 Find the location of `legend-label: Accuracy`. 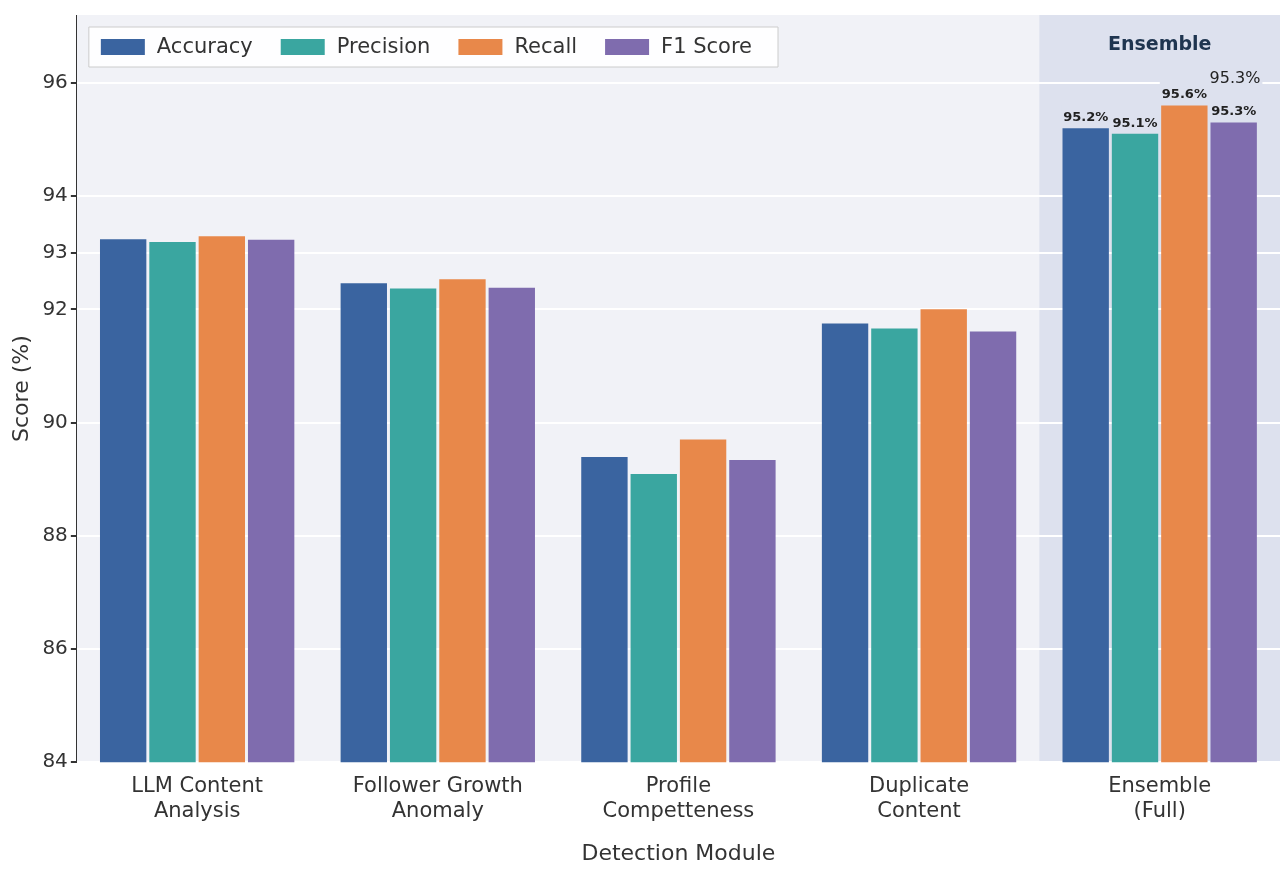

legend-label: Accuracy is located at coordinates (204, 46).